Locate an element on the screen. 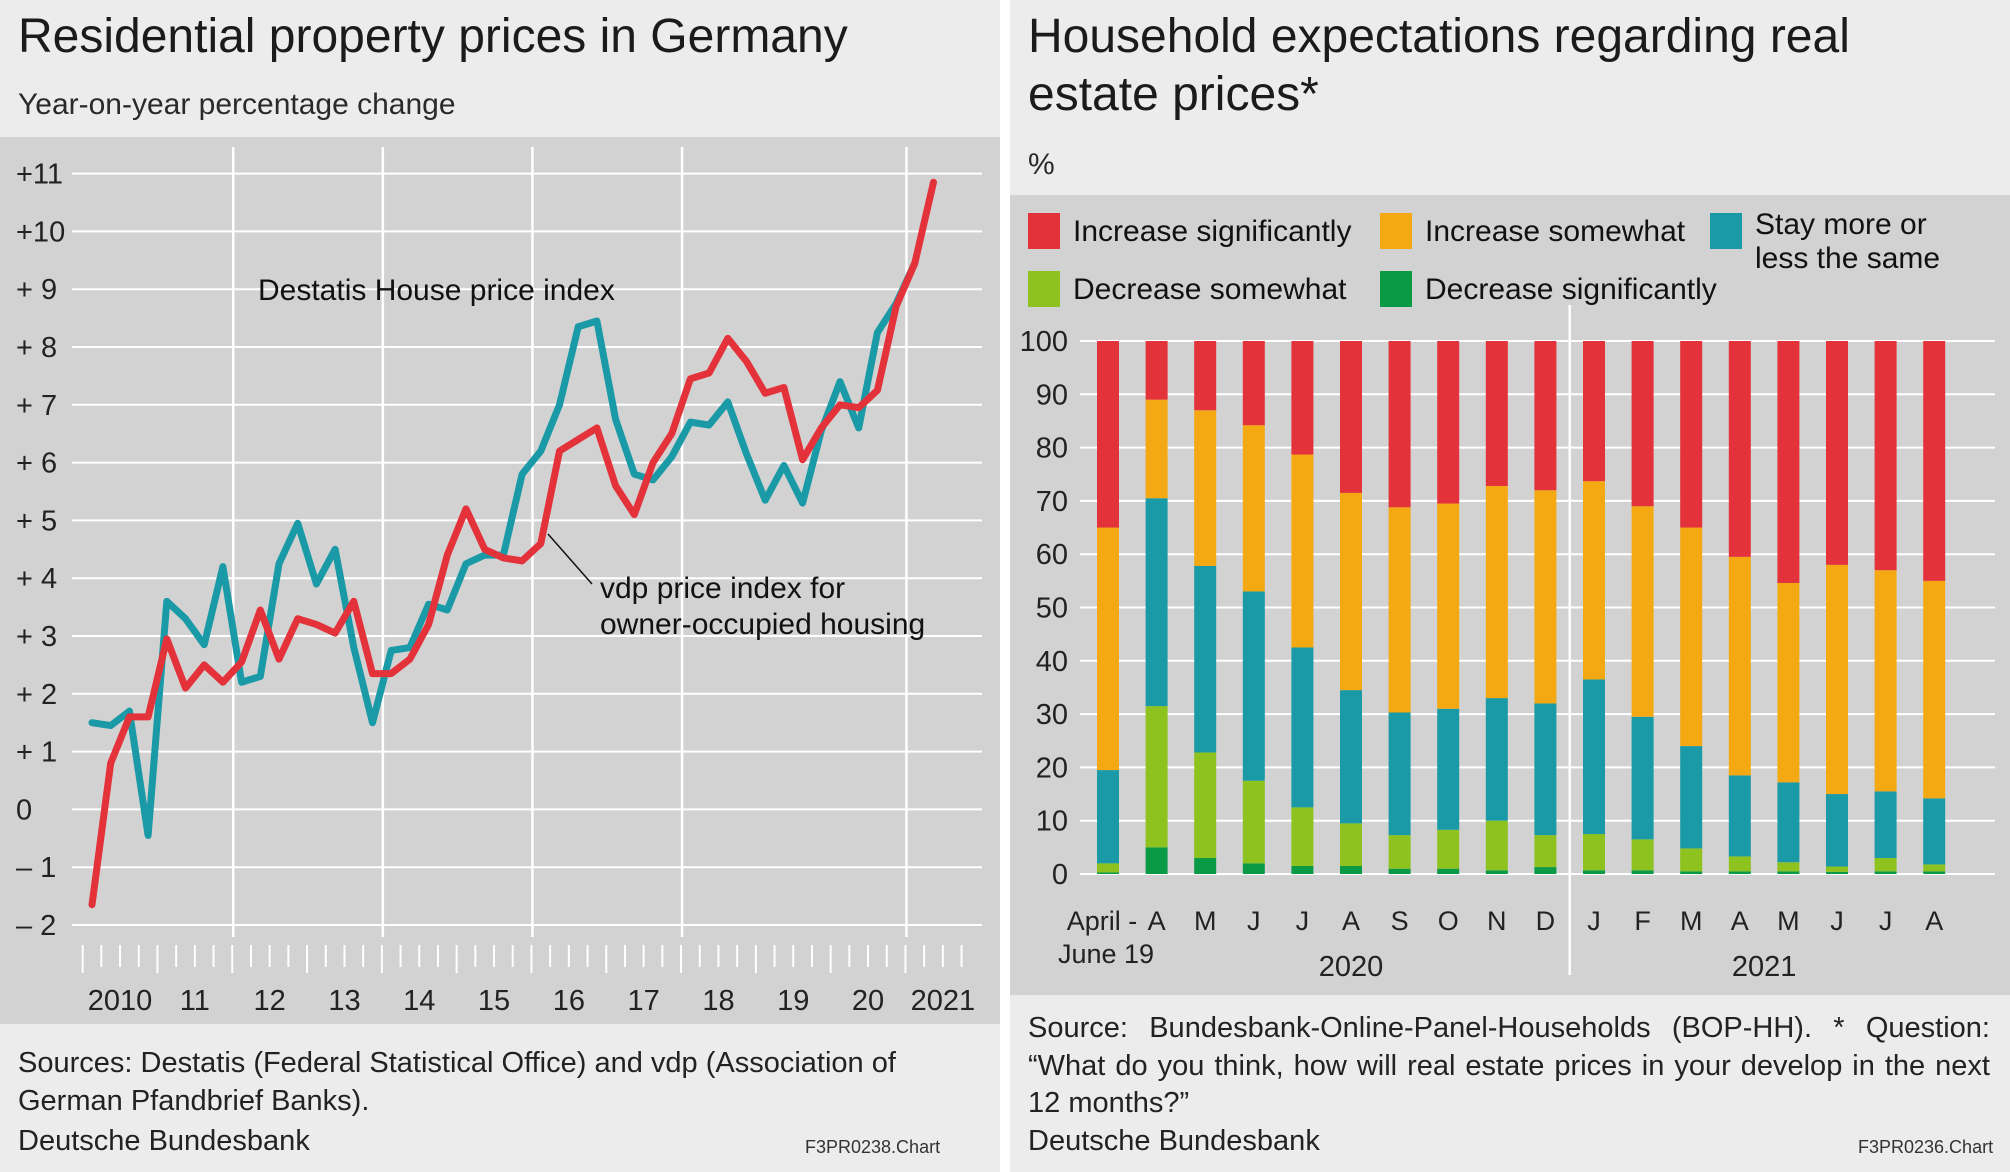 The image size is (2010, 1172). y-tick-label: + 4 is located at coordinates (36, 579).